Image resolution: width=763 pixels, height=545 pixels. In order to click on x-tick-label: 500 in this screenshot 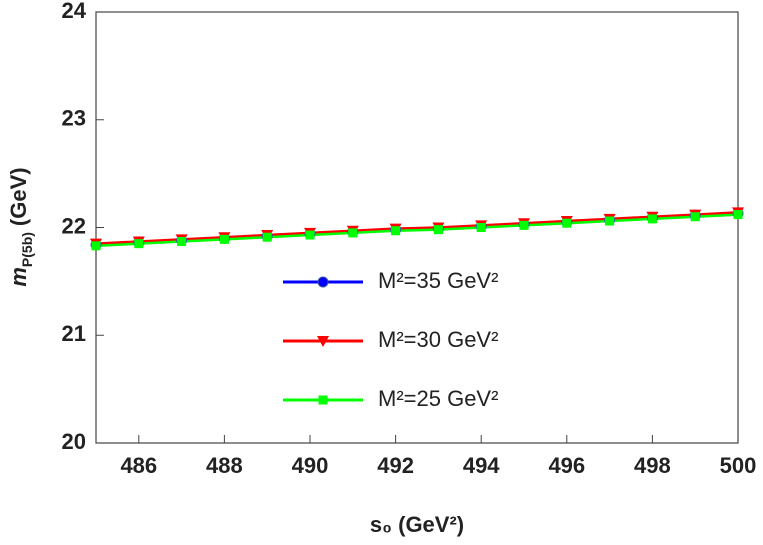, I will do `click(738, 465)`.